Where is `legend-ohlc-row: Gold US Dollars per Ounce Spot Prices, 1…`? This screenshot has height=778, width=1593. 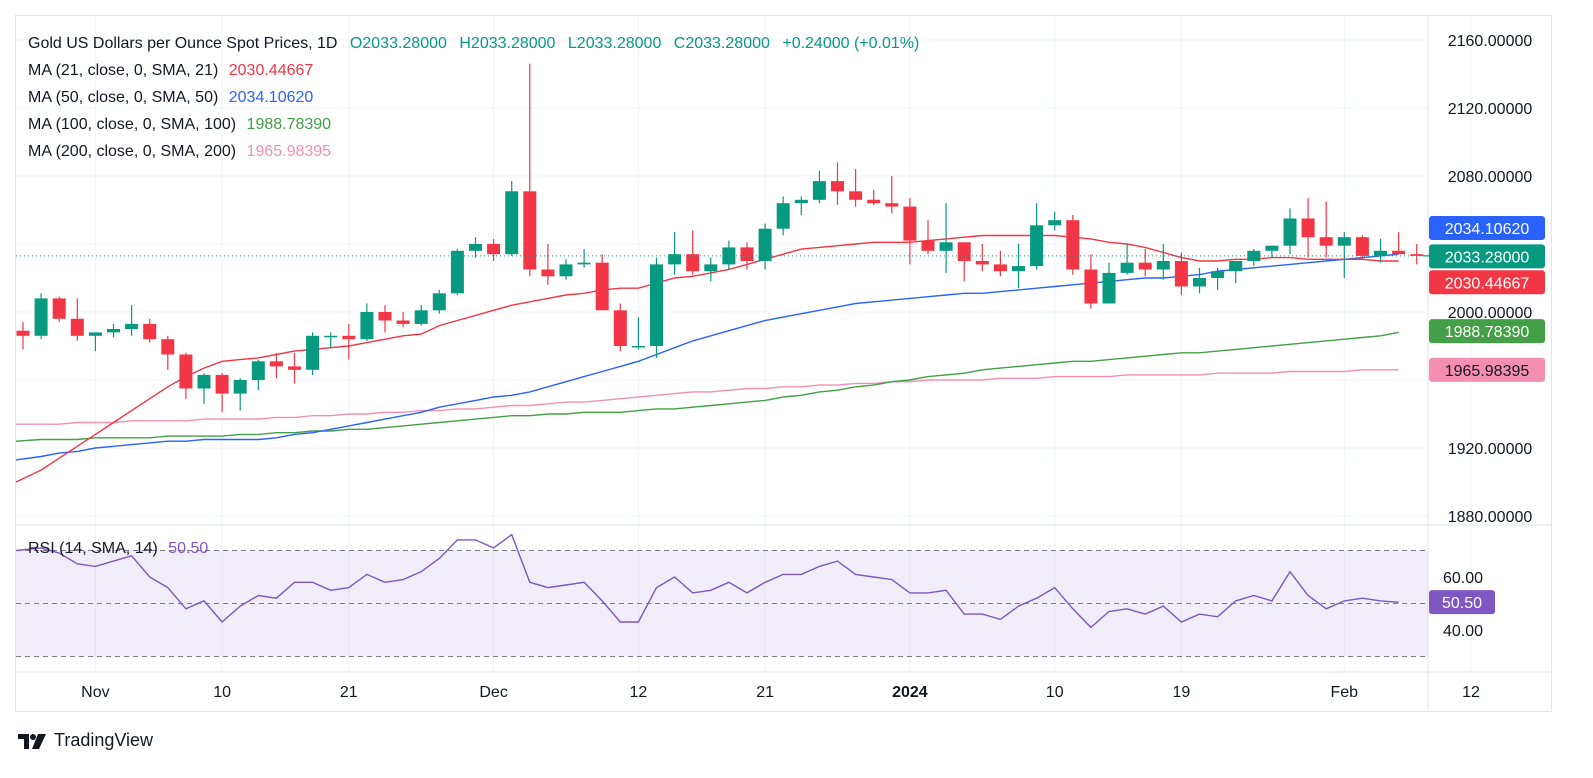 legend-ohlc-row: Gold US Dollars per Ounce Spot Prices, 1… is located at coordinates (473, 43).